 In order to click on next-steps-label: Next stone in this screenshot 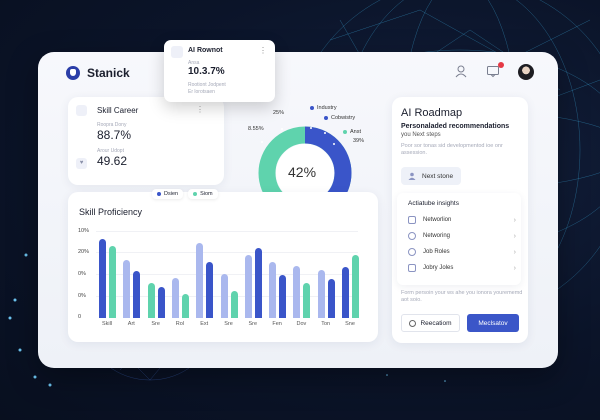, I will do `click(438, 176)`.